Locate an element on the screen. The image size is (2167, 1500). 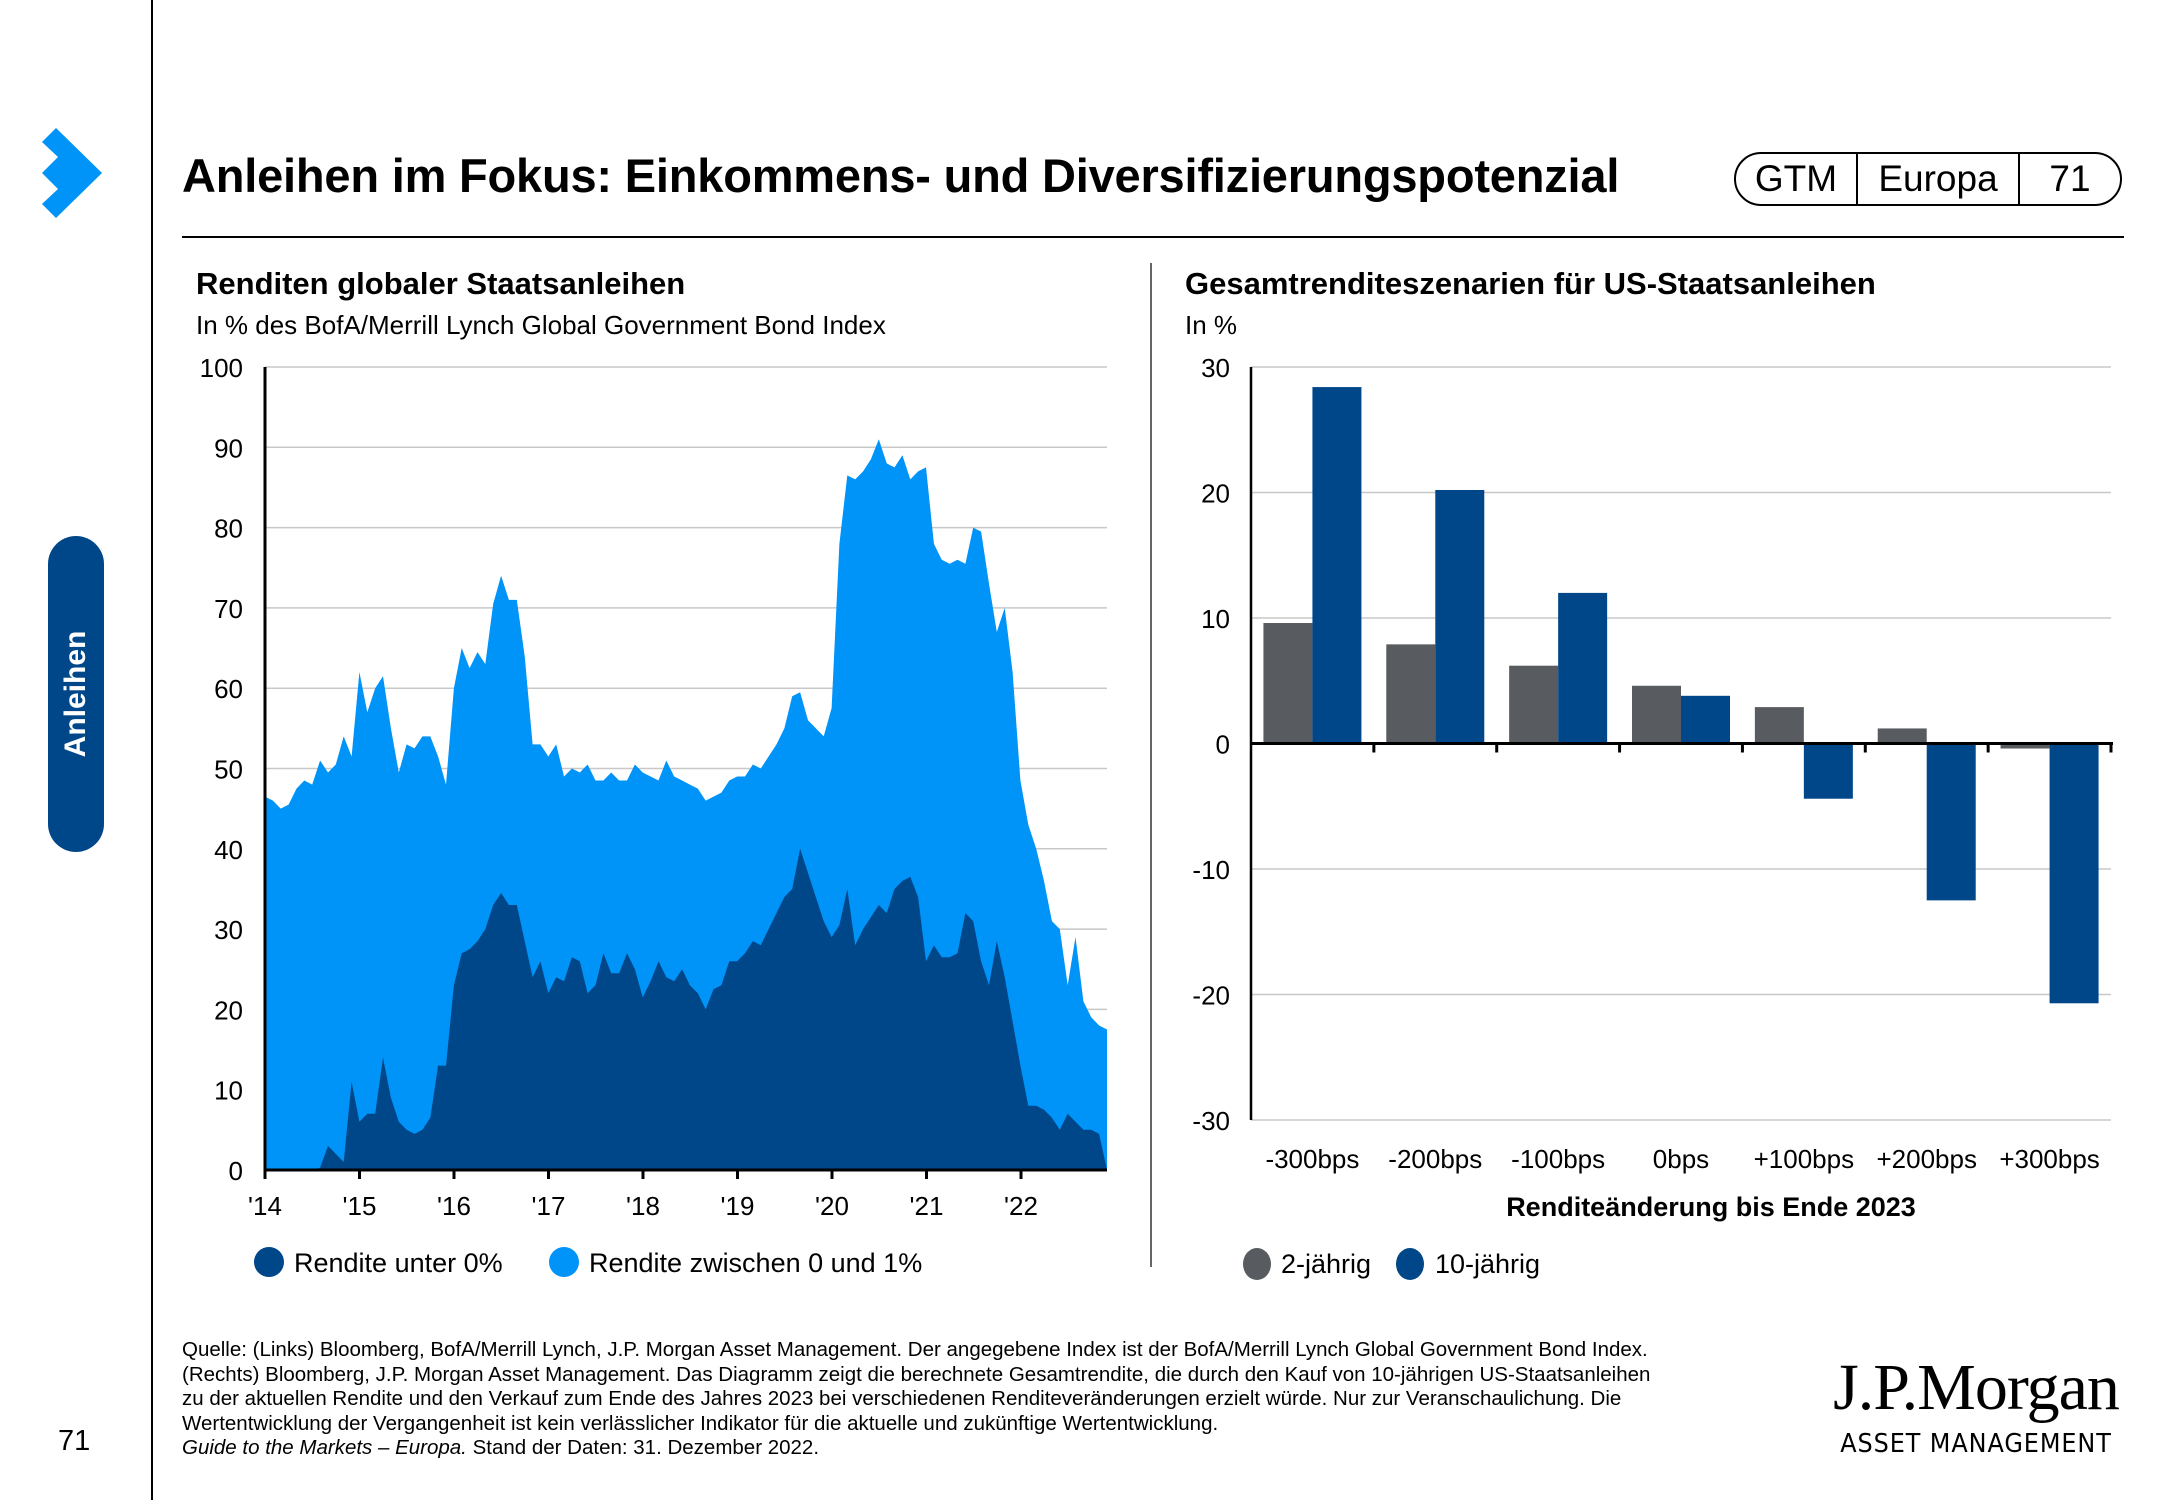
x-tick-label: '15 is located at coordinates (360, 1206).